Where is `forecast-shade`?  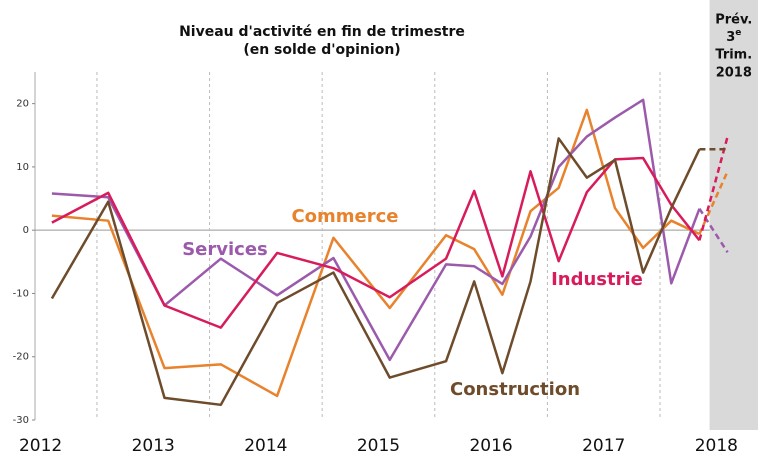 forecast-shade is located at coordinates (733, 215).